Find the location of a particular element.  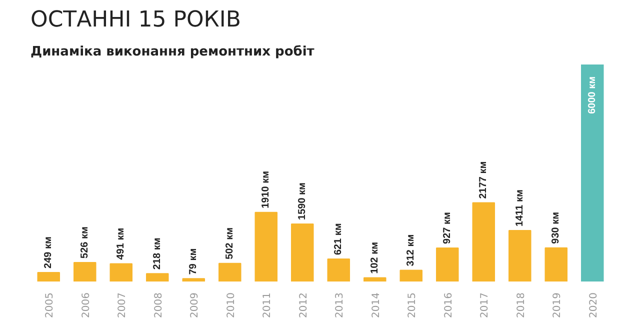

x-tick-label: 2012 is located at coordinates (304, 305).